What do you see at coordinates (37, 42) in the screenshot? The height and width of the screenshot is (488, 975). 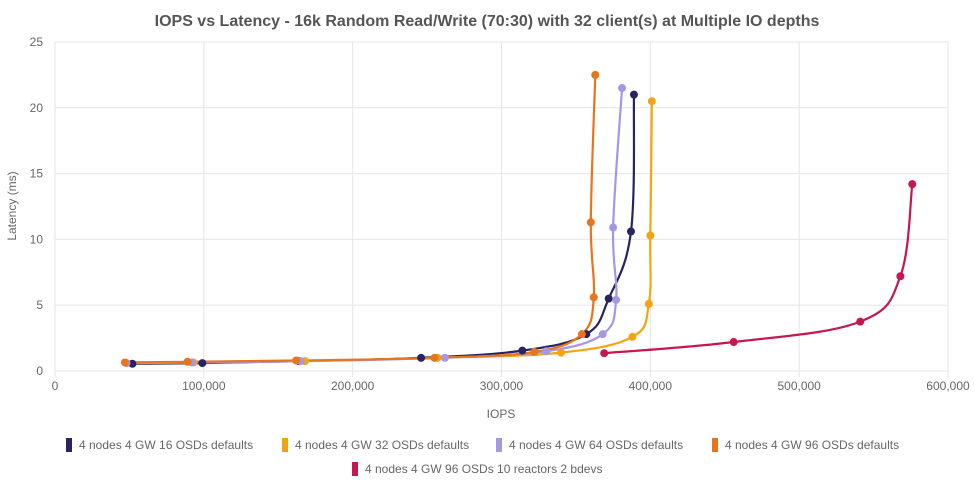 I see `y-tick-label: 25` at bounding box center [37, 42].